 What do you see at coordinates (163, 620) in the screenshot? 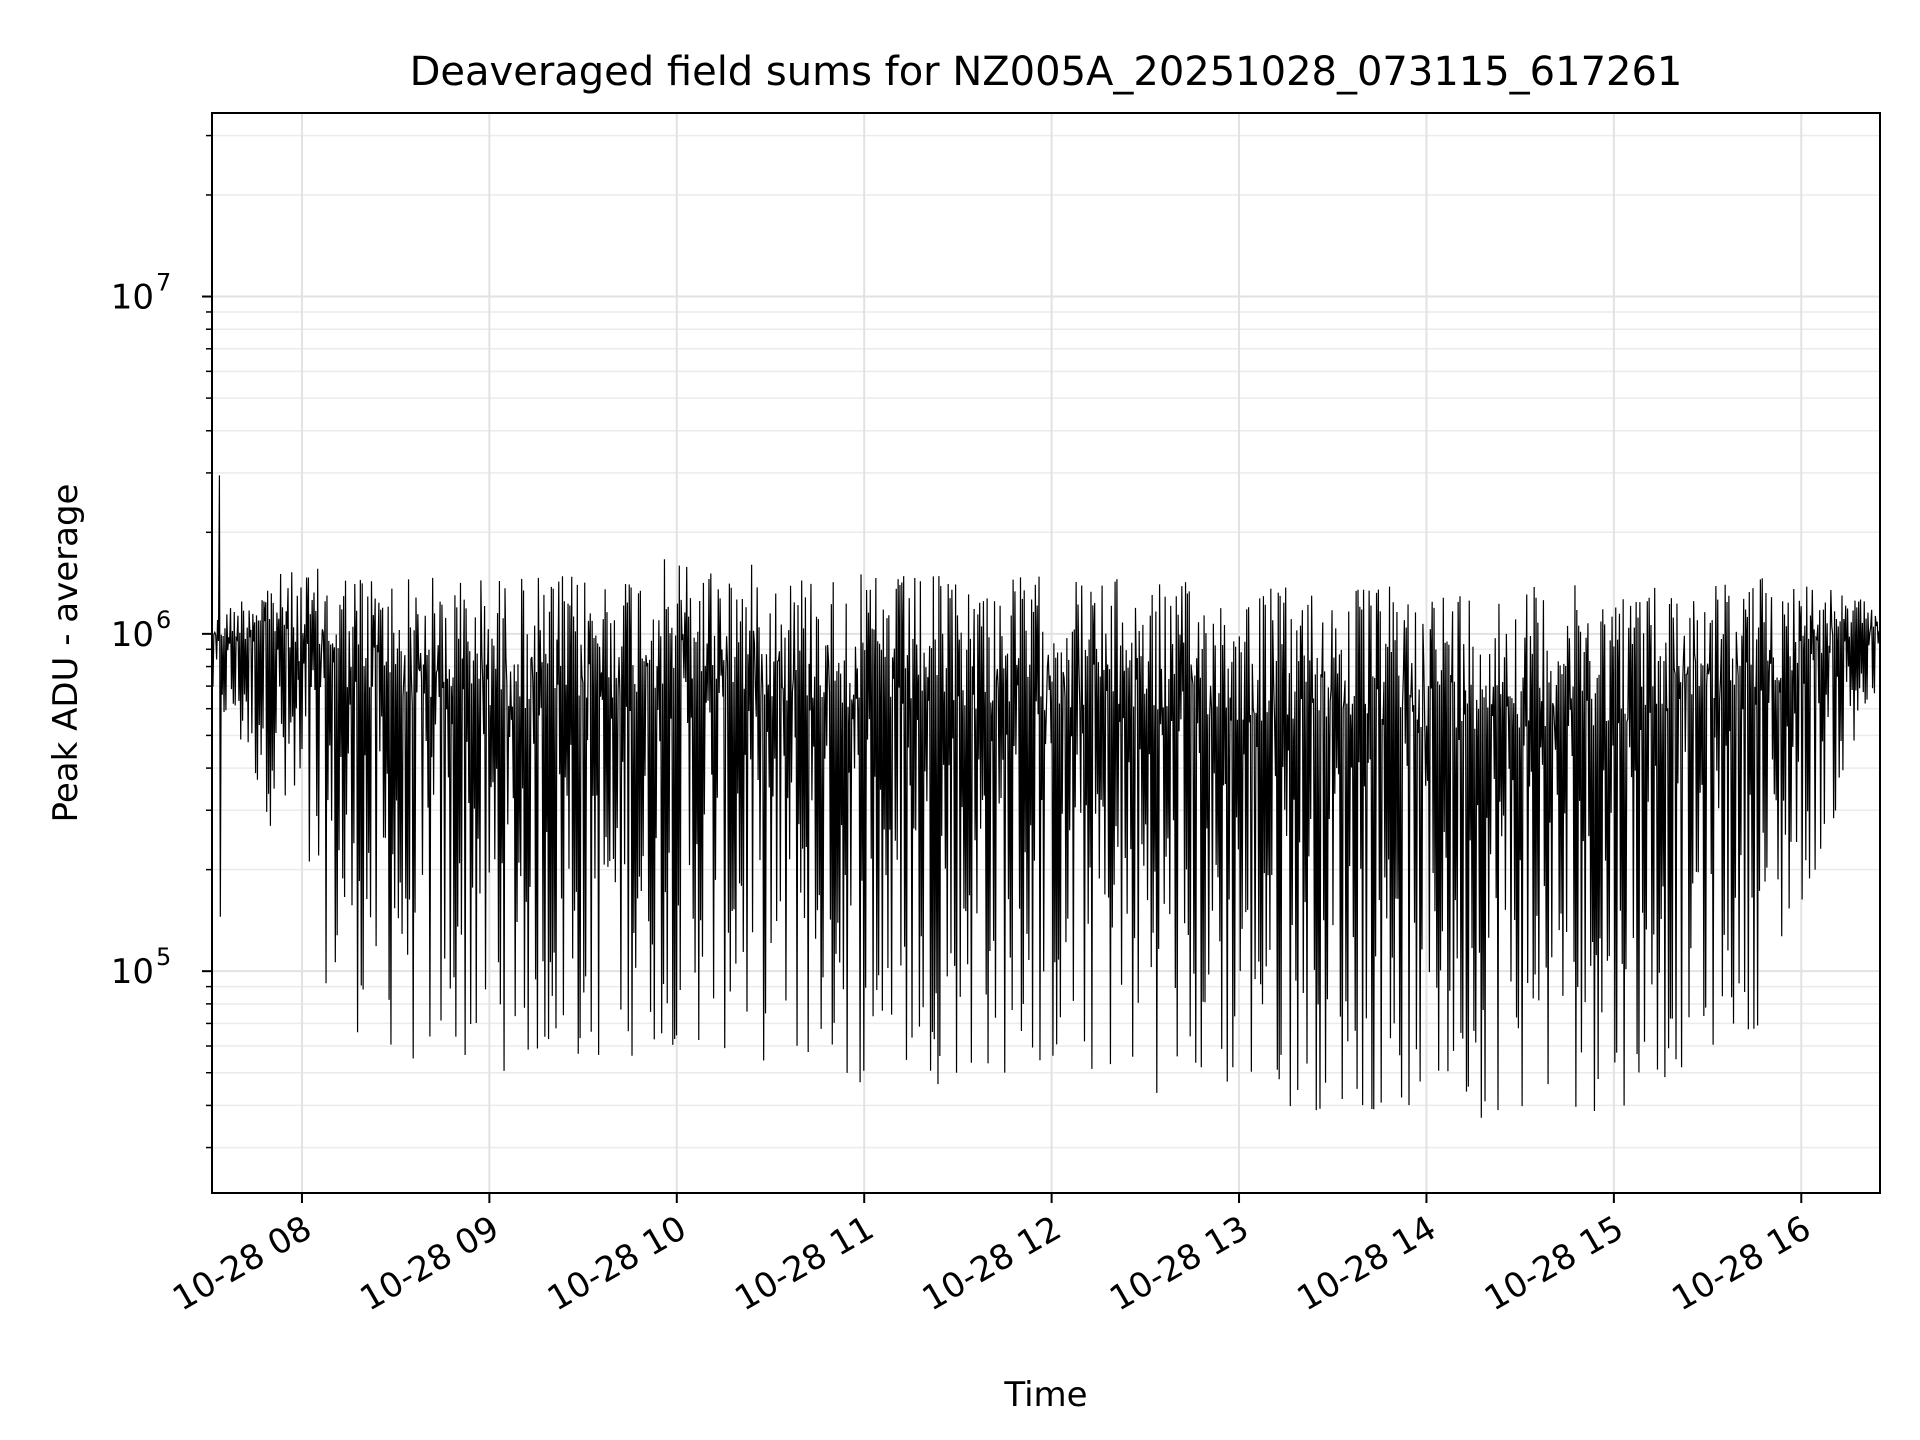
I see `y-tick-label-exponent: 6` at bounding box center [163, 620].